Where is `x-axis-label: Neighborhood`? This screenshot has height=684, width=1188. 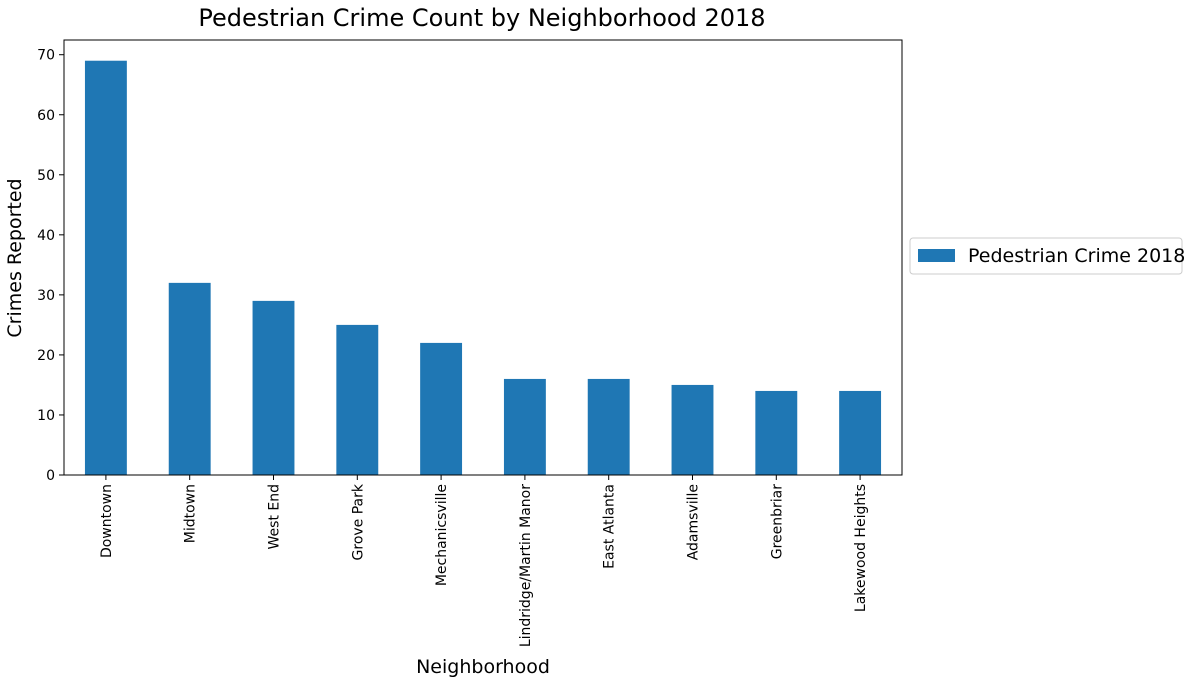
x-axis-label: Neighborhood is located at coordinates (483, 667).